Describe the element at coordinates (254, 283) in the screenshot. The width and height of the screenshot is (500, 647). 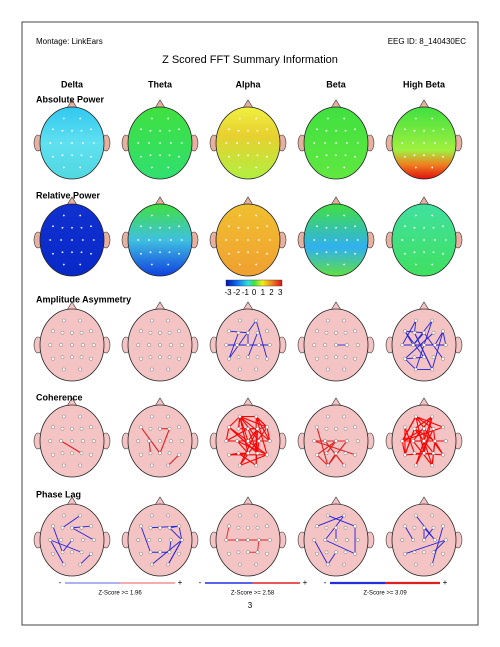
I see `colorbar` at that location.